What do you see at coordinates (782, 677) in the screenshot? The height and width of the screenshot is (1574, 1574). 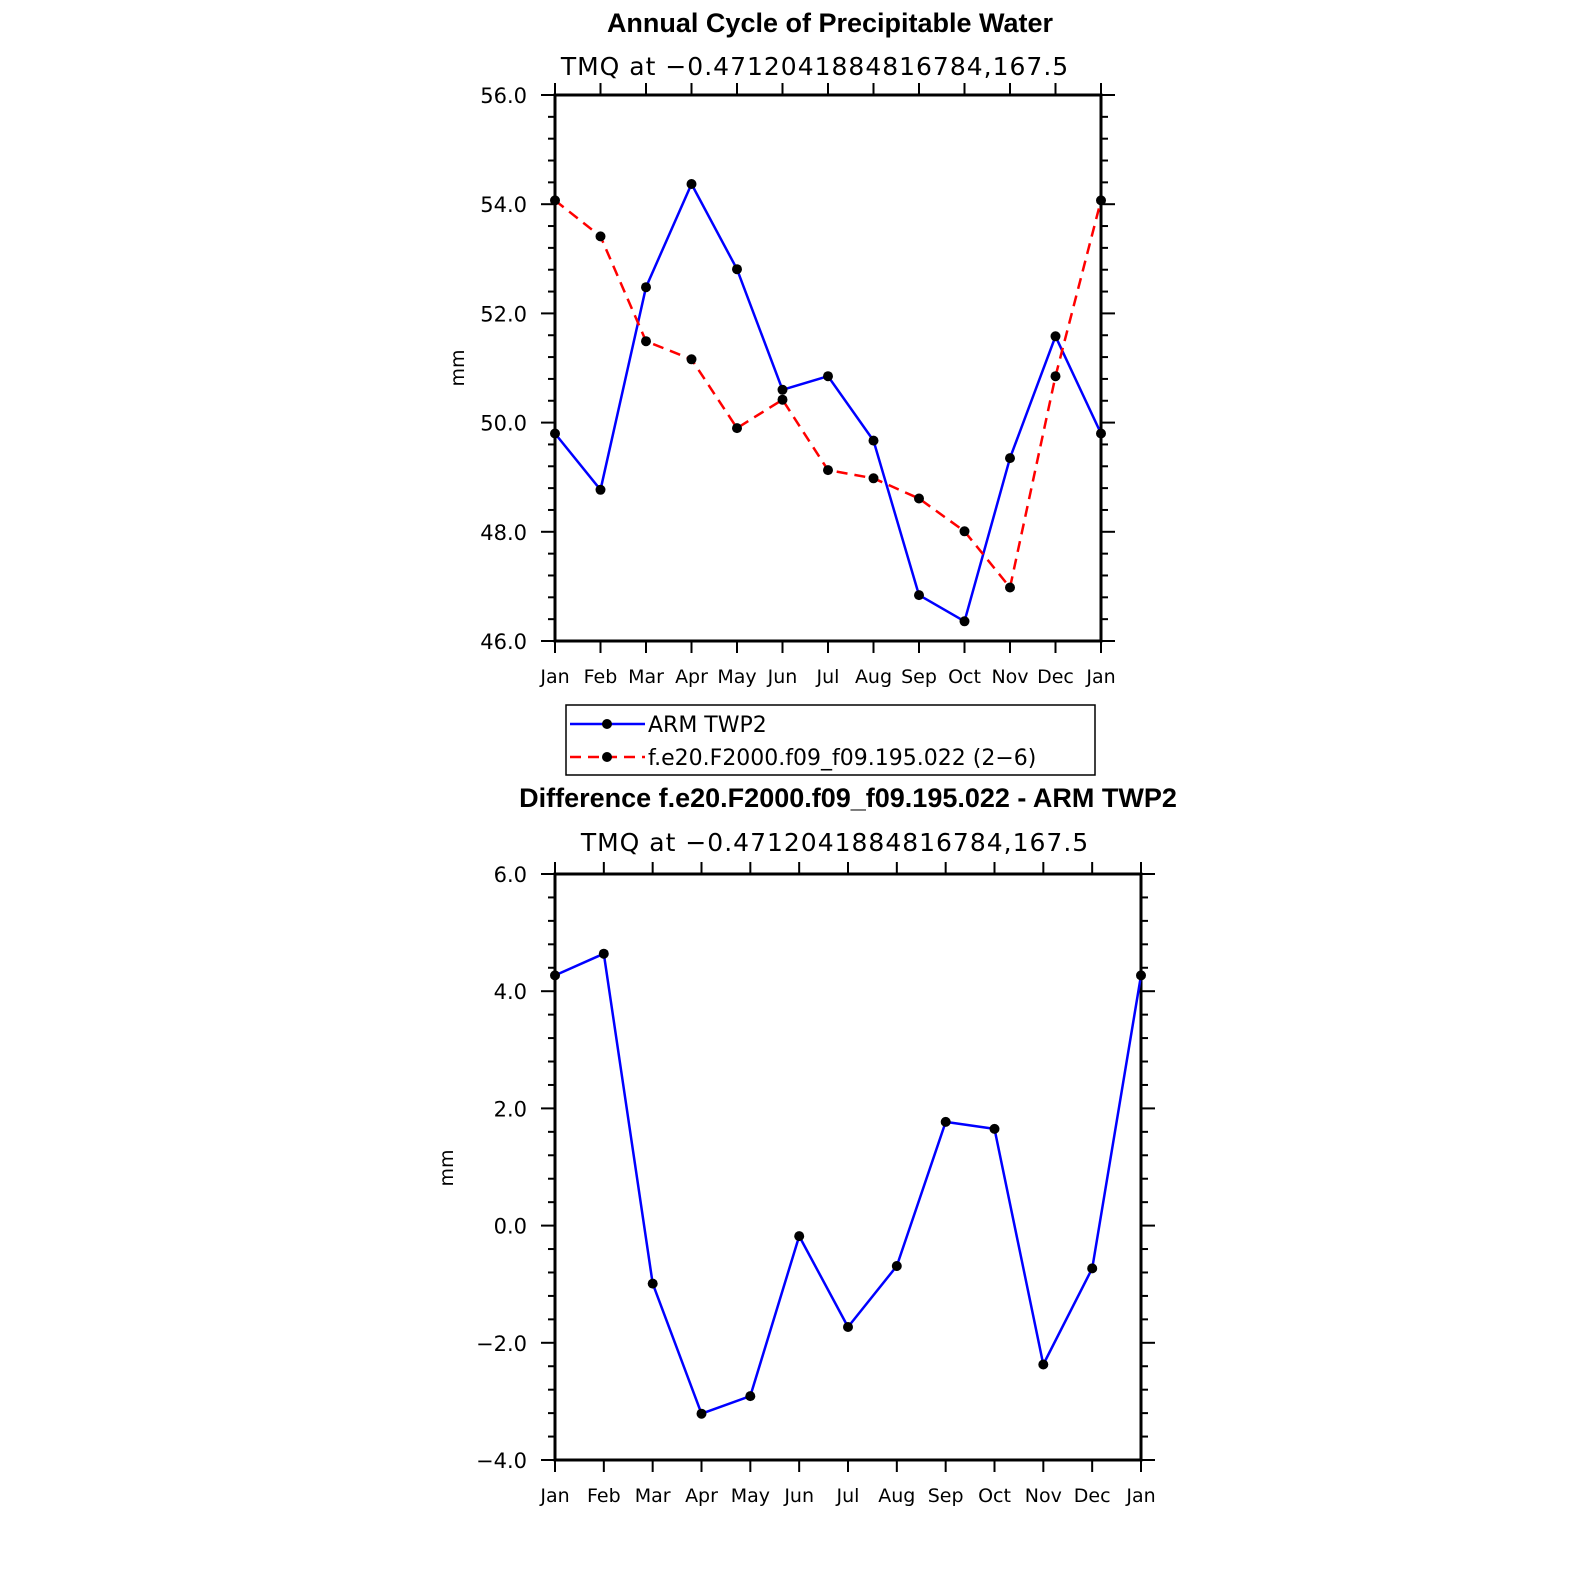 I see `chart1-xtick-label: Jun` at bounding box center [782, 677].